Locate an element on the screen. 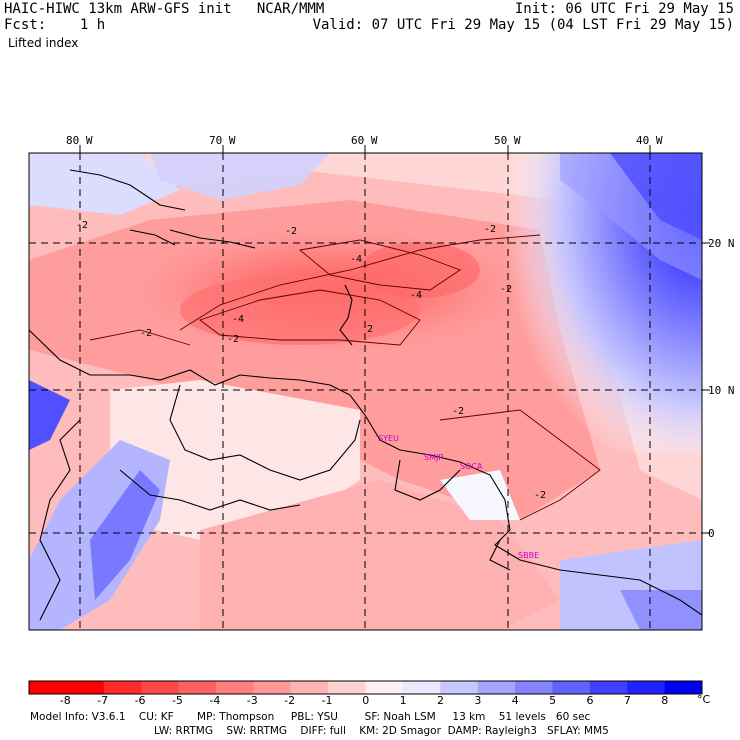  colorbar-tick-label: -5 is located at coordinates (177, 700).